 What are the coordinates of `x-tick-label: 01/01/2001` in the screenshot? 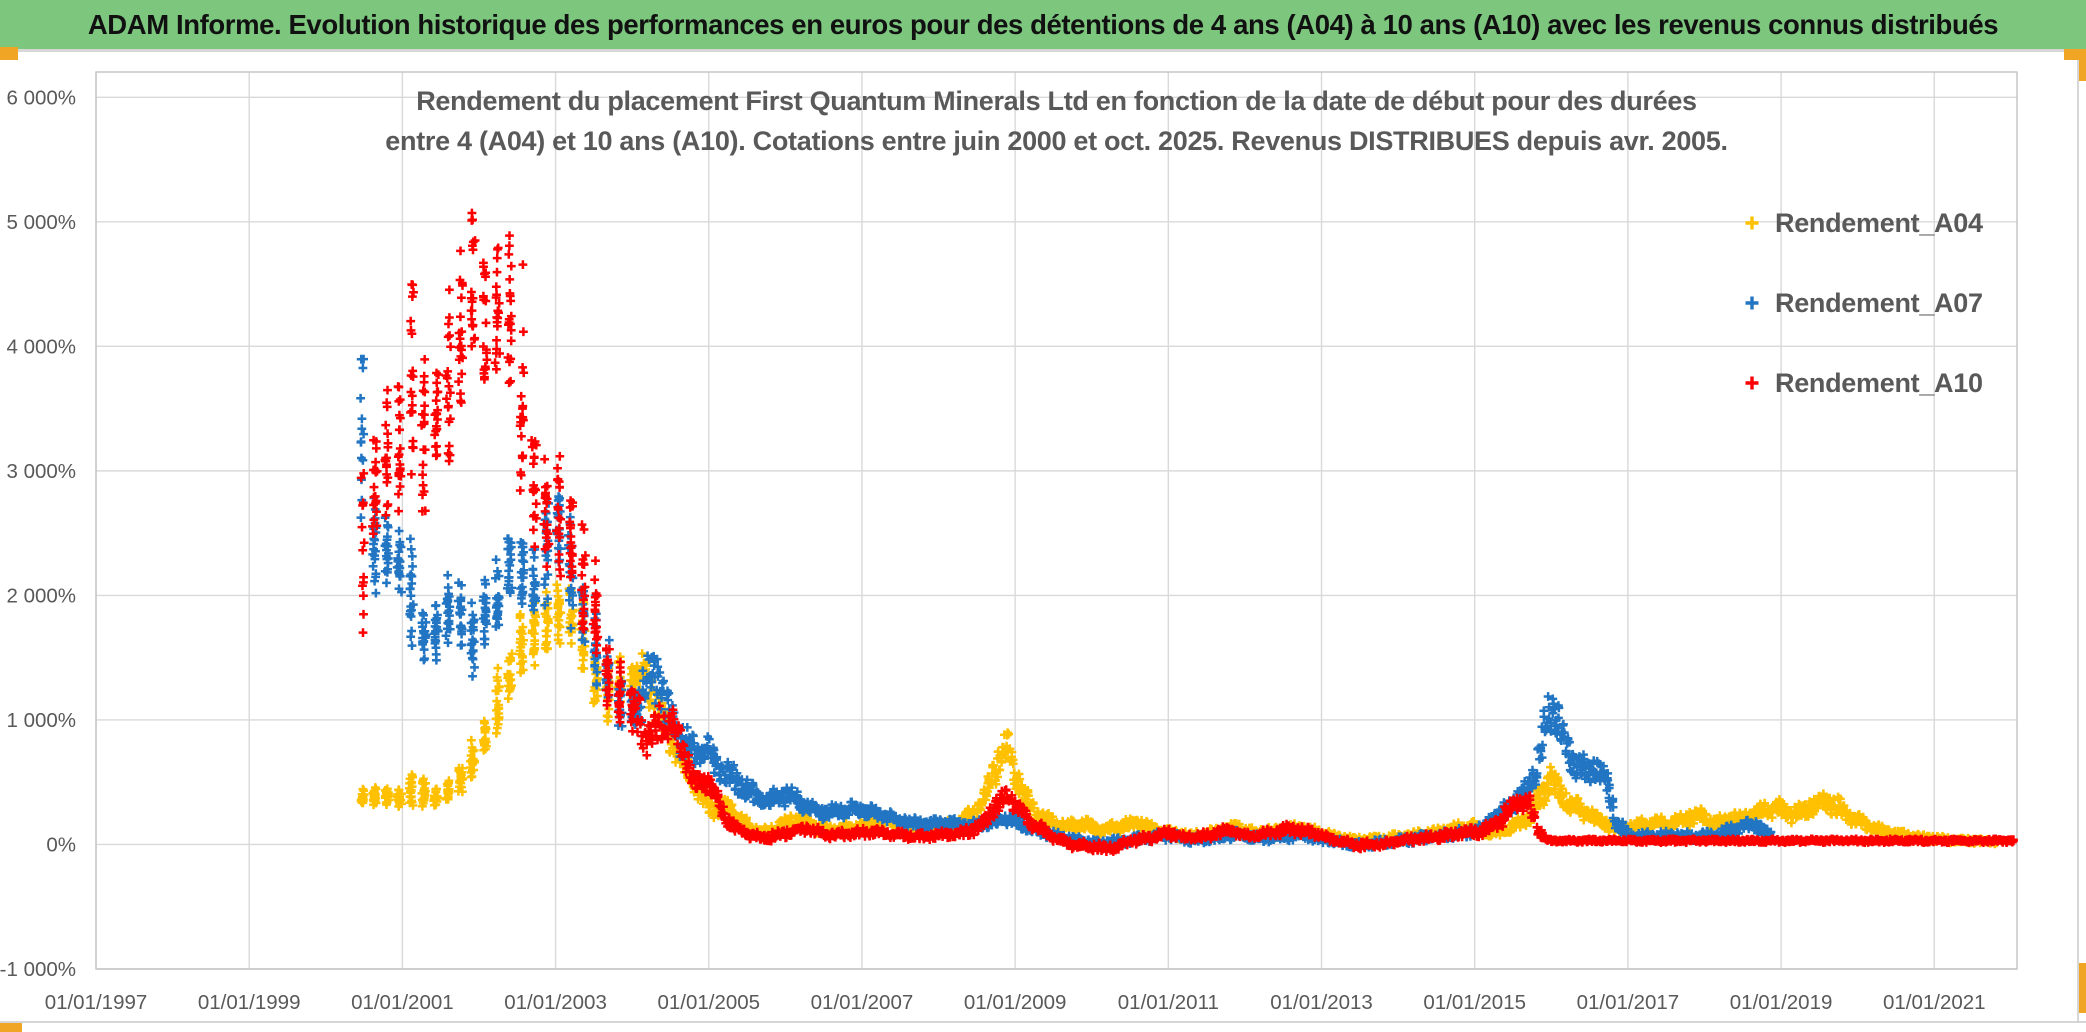 It's located at (402, 1002).